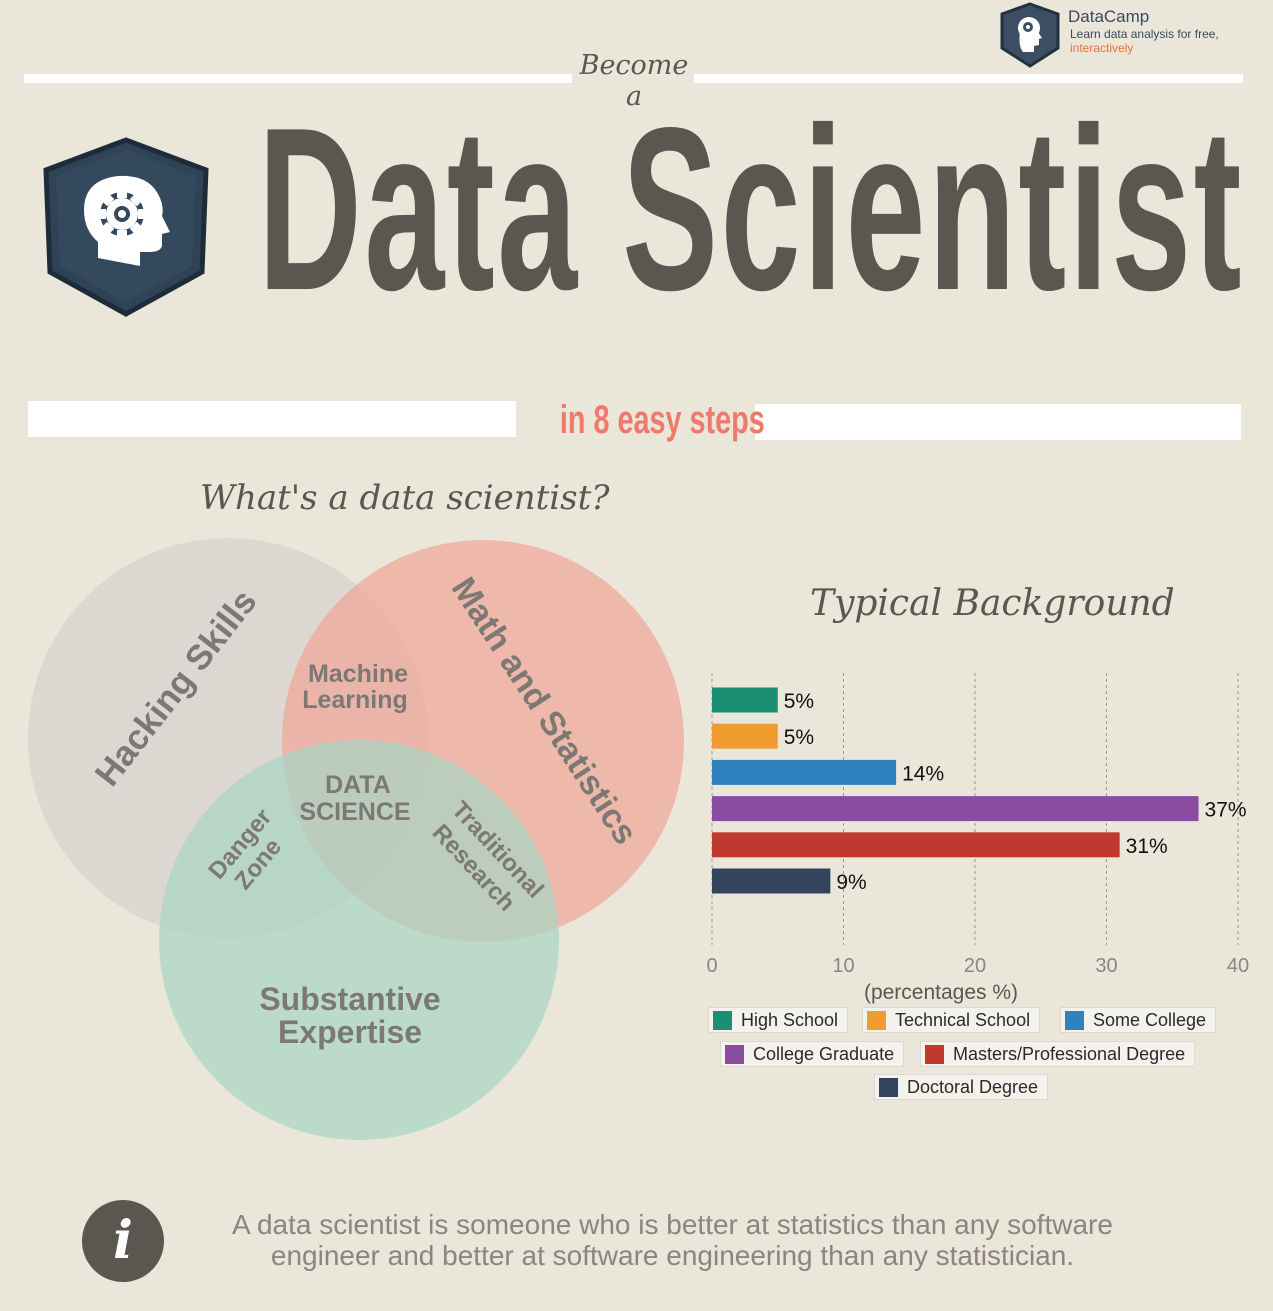  I want to click on brand-tagline-highlight: interactively, so click(1102, 48).